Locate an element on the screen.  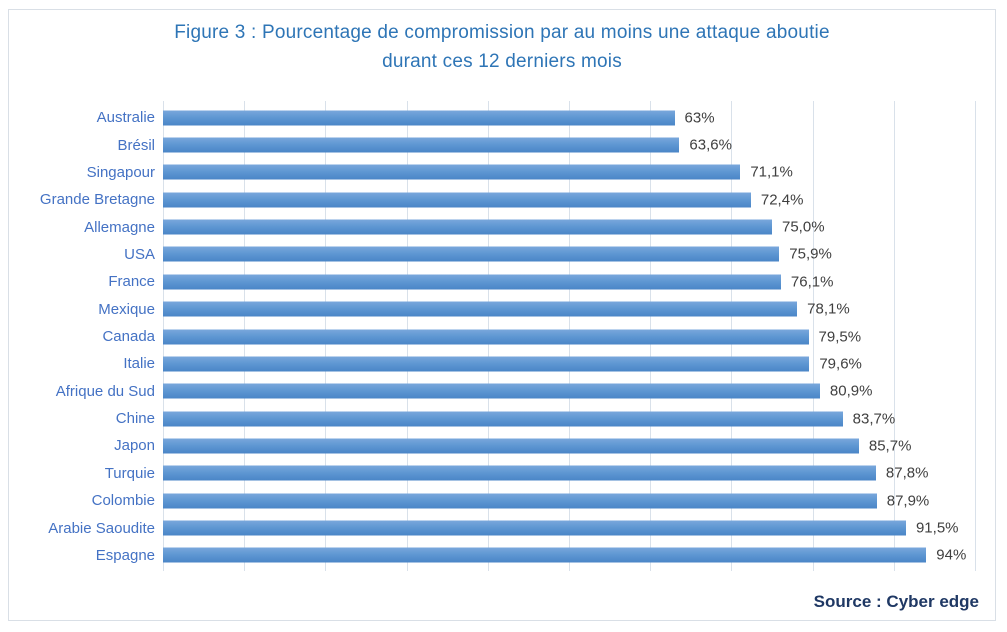
bar-row: Colombie 87,9% is located at coordinates (492, 500).